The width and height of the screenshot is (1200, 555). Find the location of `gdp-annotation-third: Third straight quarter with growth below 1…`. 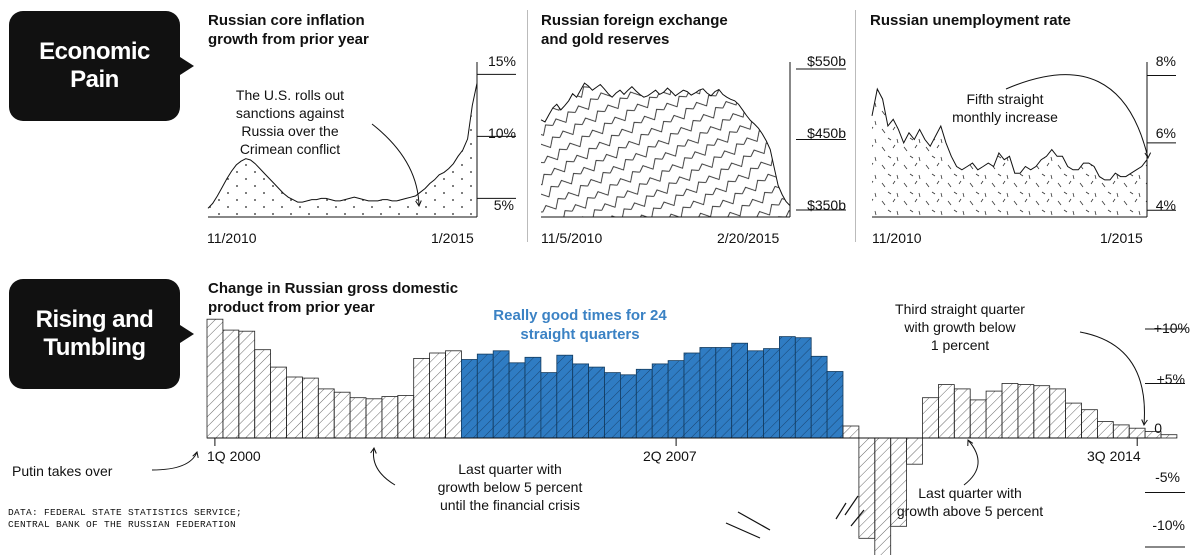

gdp-annotation-third: Third straight quarter with growth below 1… is located at coordinates (960, 327).